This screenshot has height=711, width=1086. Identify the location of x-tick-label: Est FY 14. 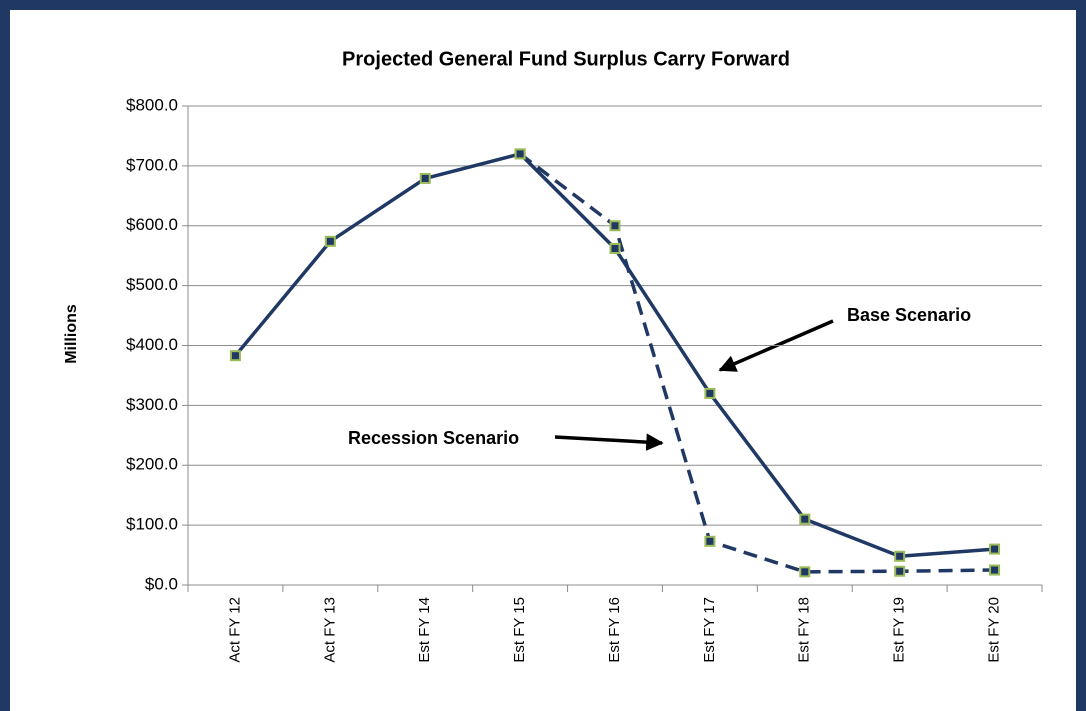
(424, 630).